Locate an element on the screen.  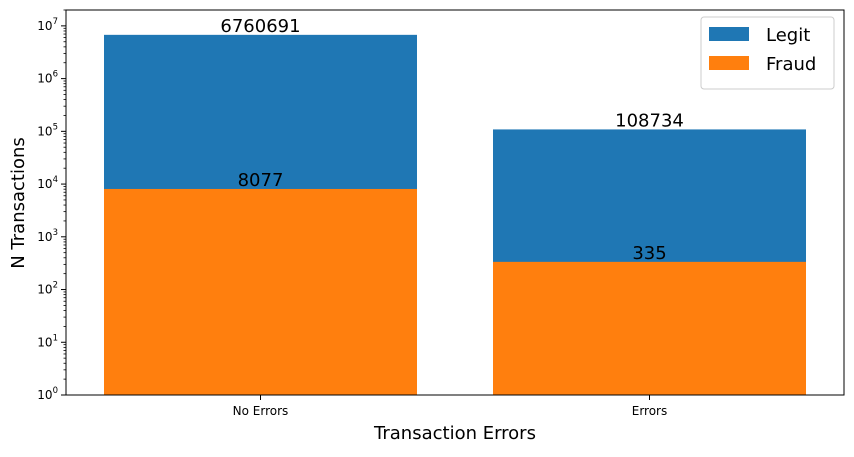
data-label-fraud-errors: 335 is located at coordinates (649, 253).